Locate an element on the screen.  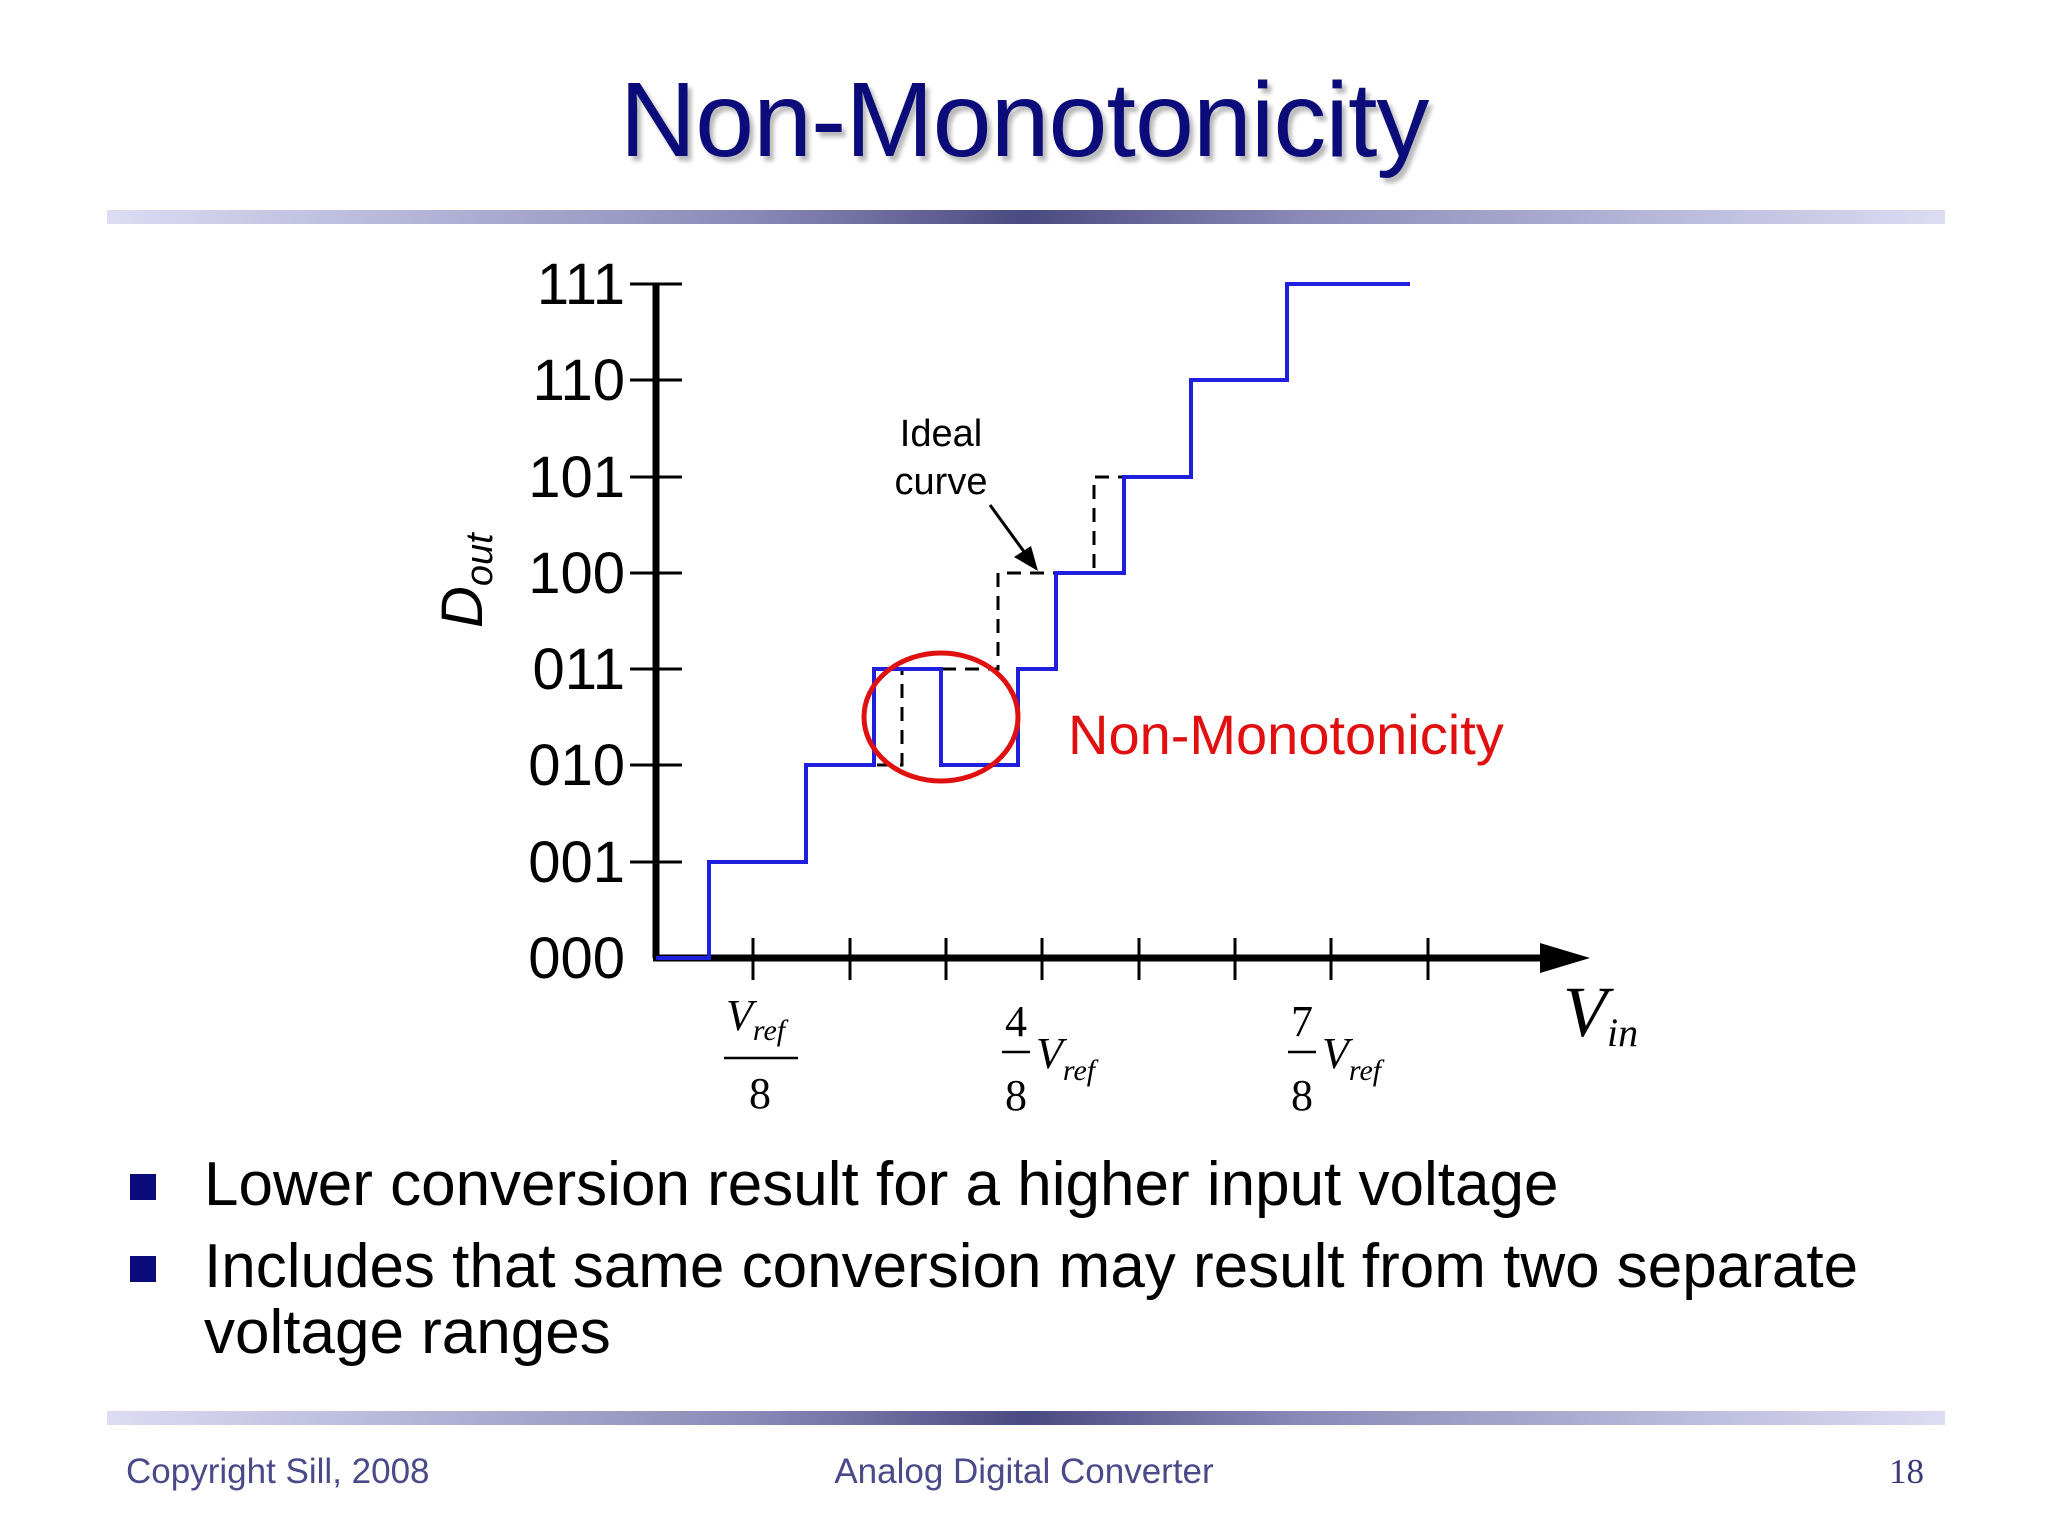
title-divider is located at coordinates (1026, 217).